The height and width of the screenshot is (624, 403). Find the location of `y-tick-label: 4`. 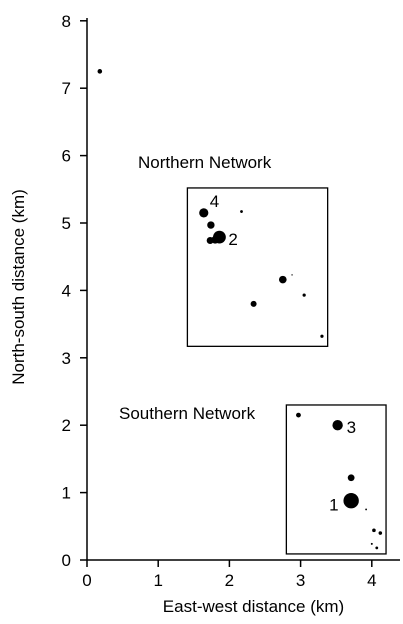

y-tick-label: 4 is located at coordinates (66, 290).